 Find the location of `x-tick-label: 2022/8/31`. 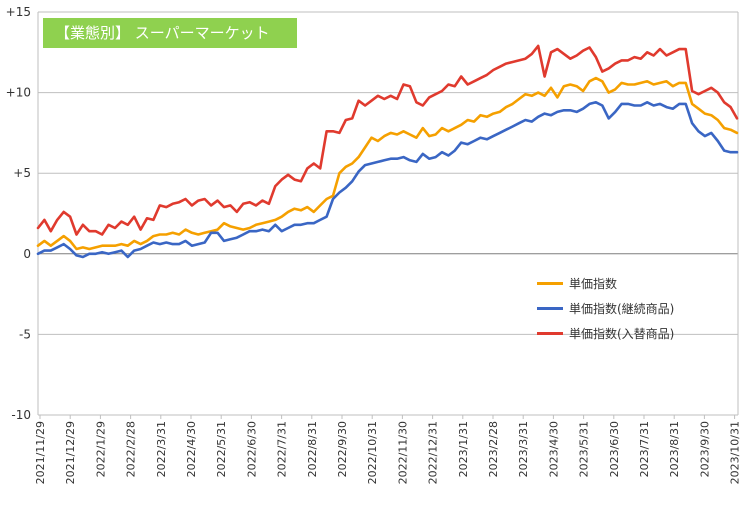

x-tick-label: 2022/8/31 is located at coordinates (312, 449).